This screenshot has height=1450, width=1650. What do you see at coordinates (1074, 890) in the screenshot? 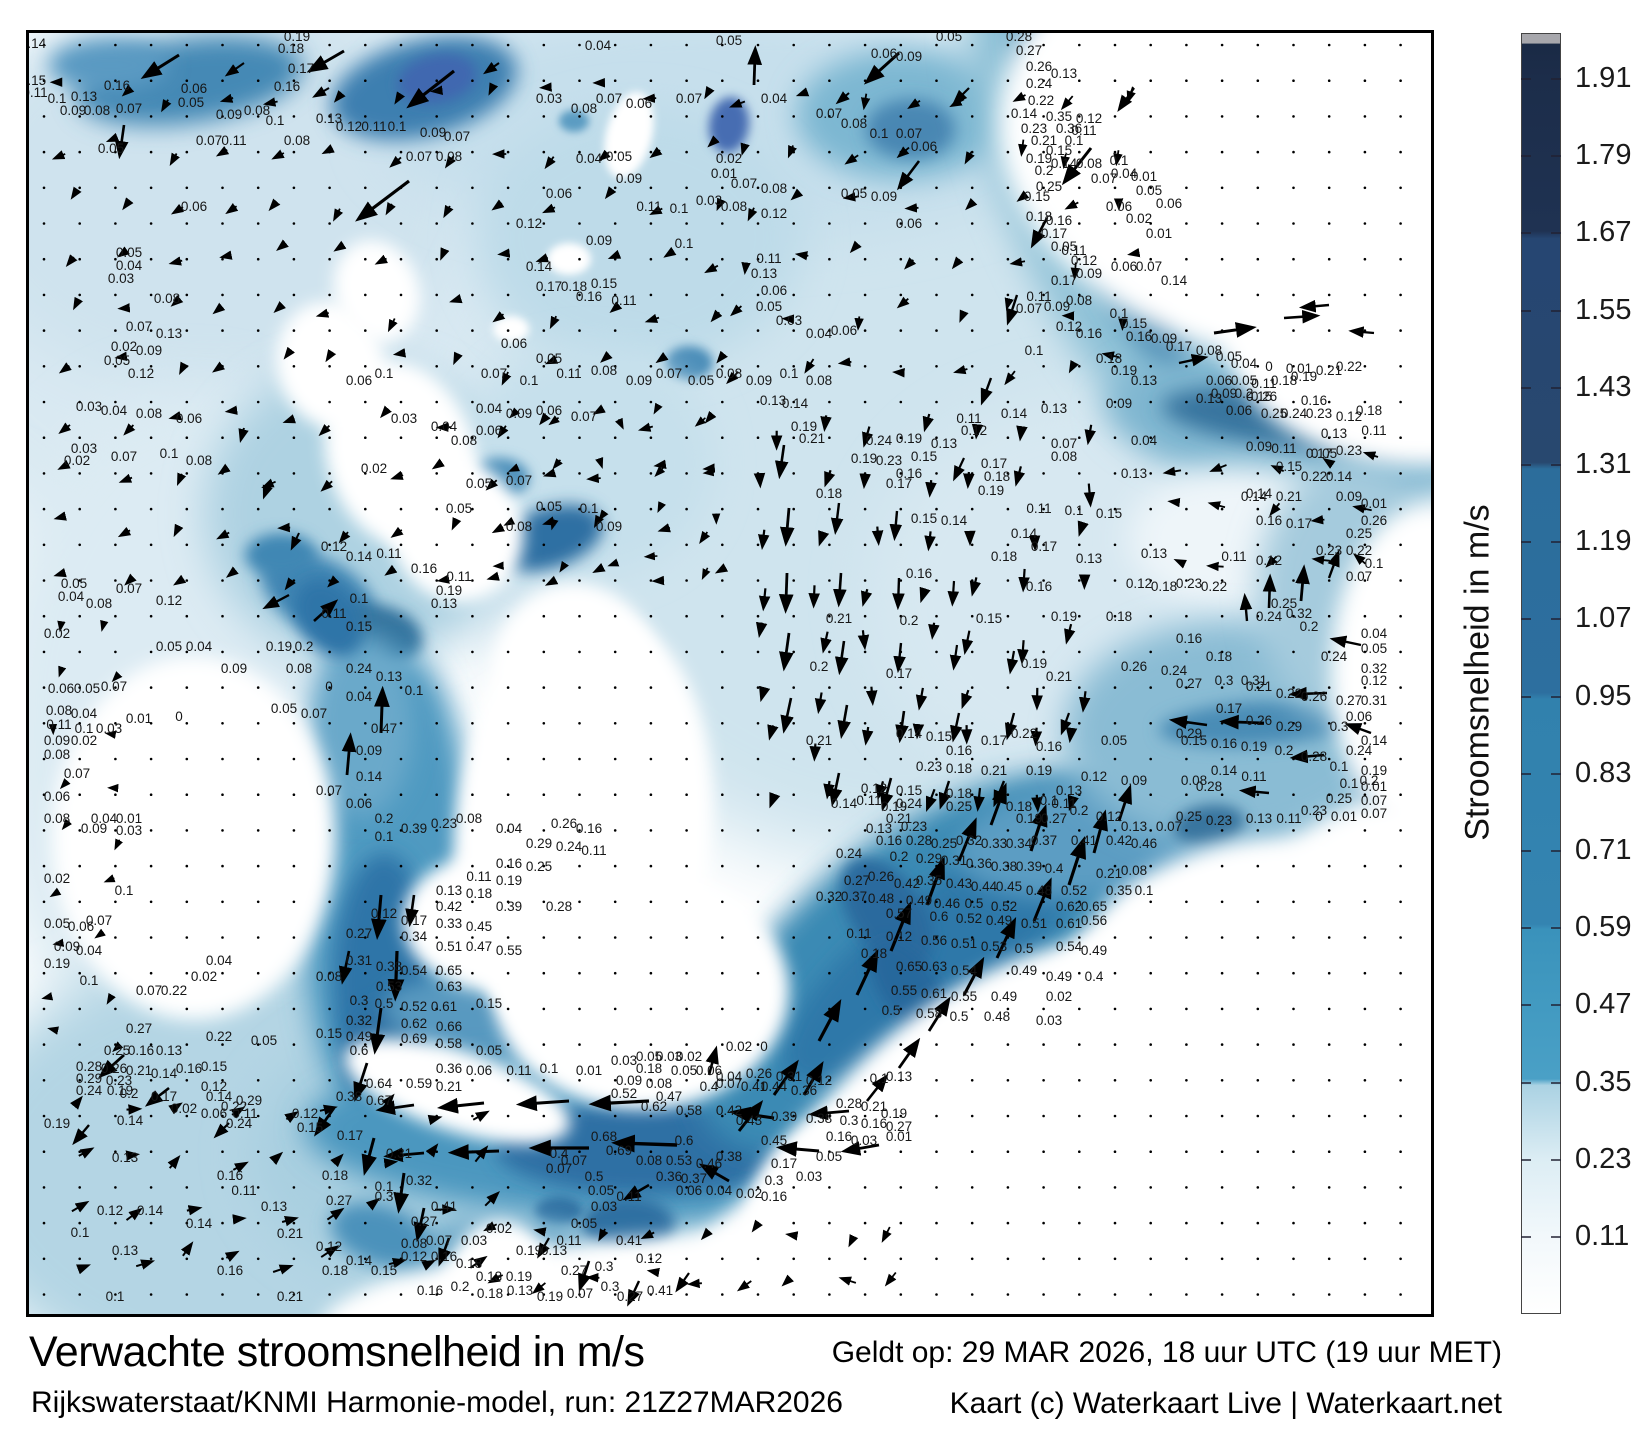
I see `speed-value: 0.52` at bounding box center [1074, 890].